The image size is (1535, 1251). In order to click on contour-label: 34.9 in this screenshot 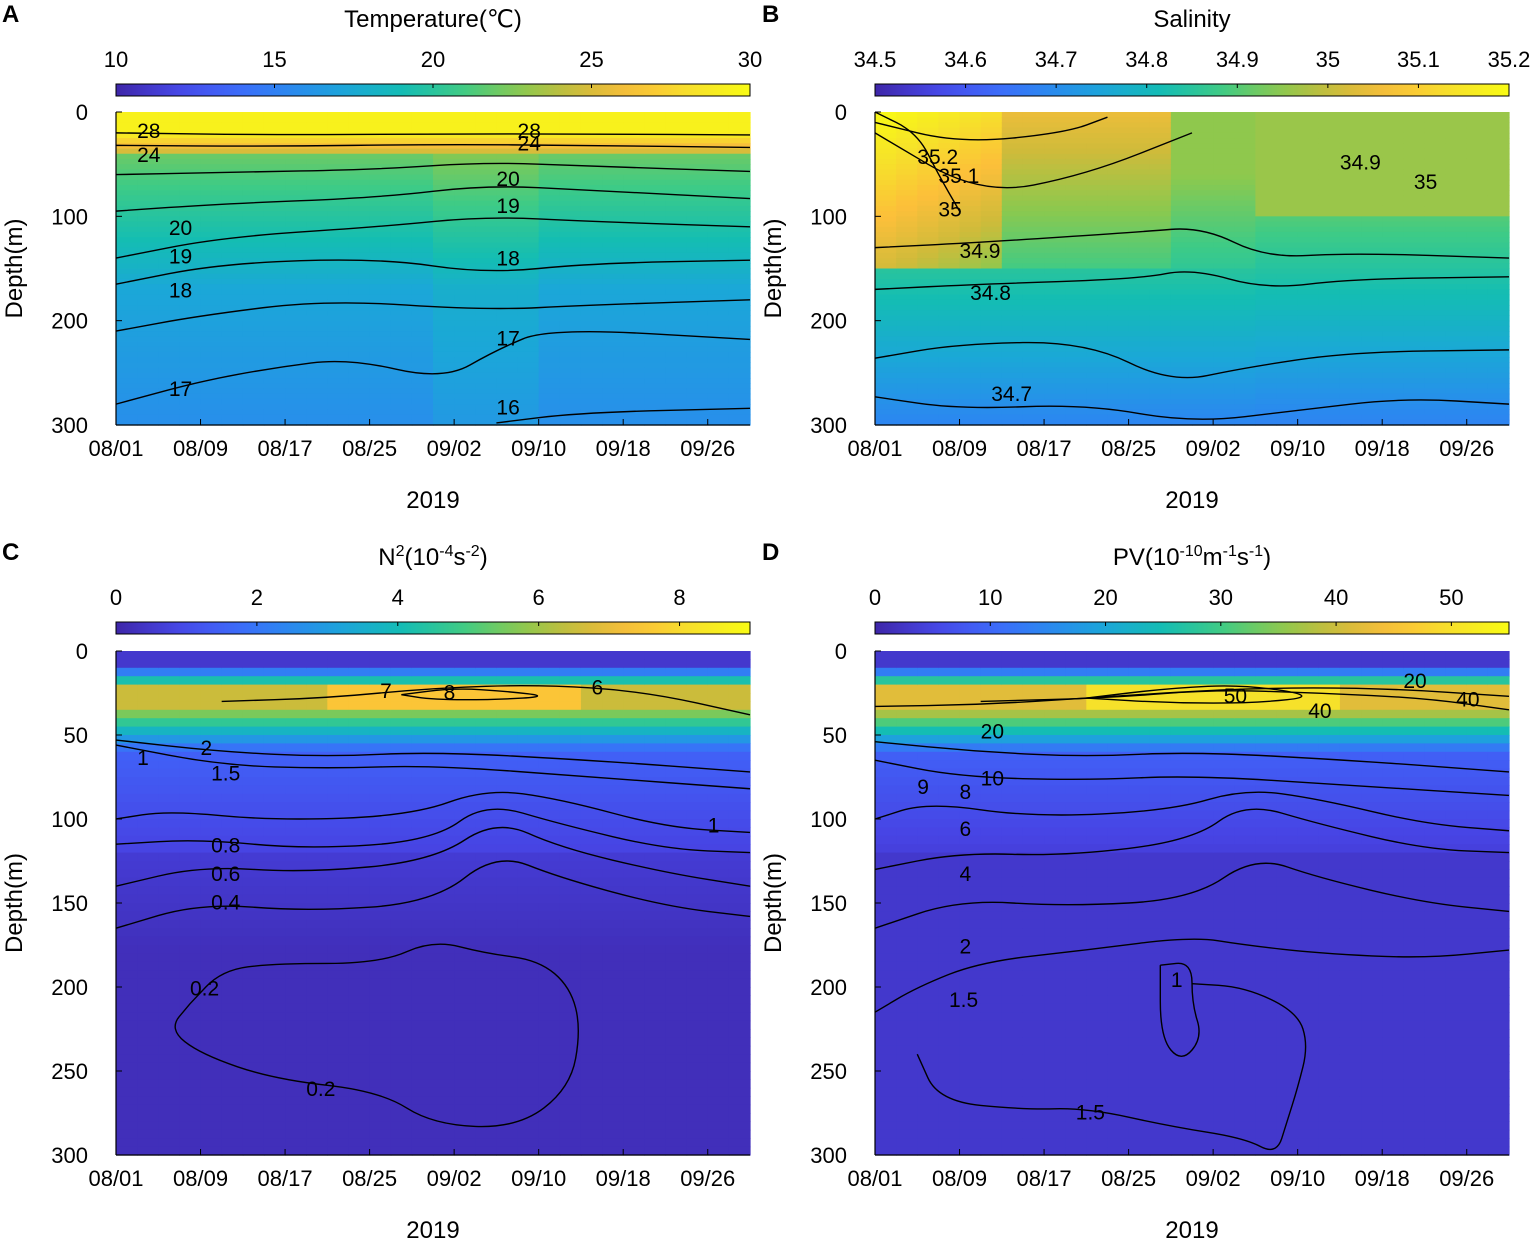, I will do `click(1360, 162)`.